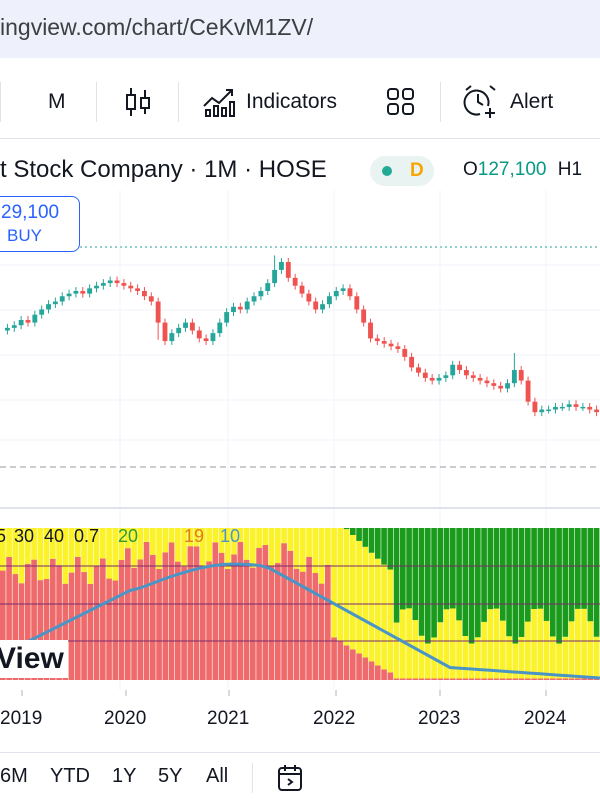  Describe the element at coordinates (157, 27) in the screenshot. I see `url-text: ingview.com/chart/CeKvM1ZV/` at that location.